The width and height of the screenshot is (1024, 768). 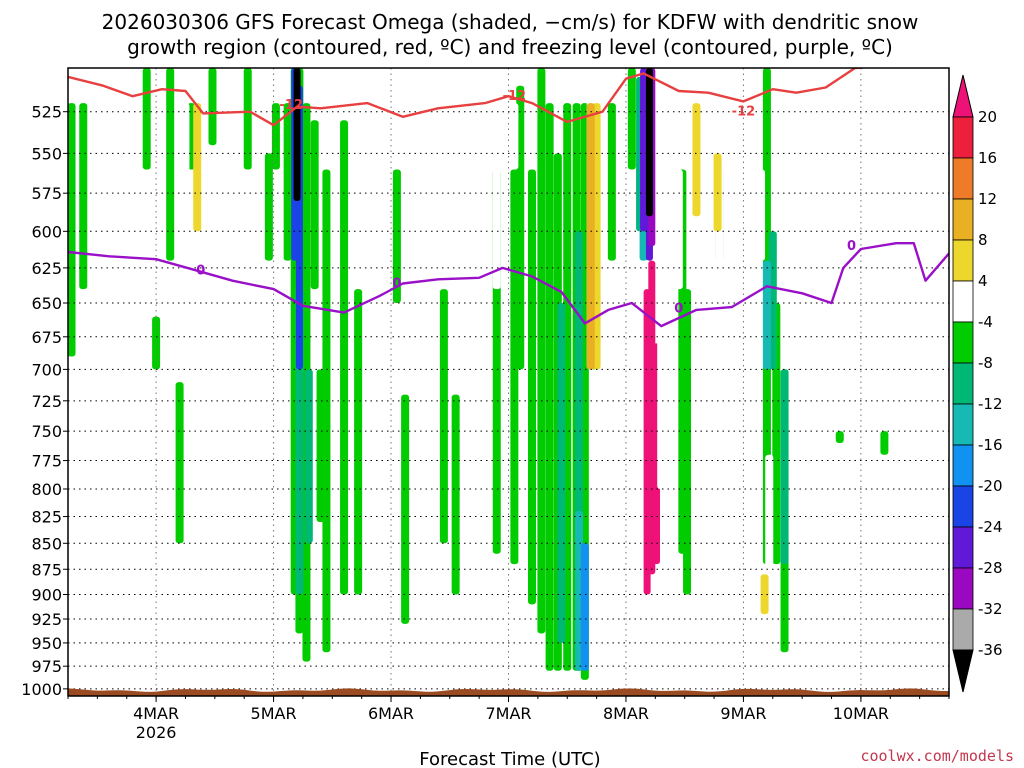 What do you see at coordinates (46, 303) in the screenshot?
I see `y-tick-label: 650` at bounding box center [46, 303].